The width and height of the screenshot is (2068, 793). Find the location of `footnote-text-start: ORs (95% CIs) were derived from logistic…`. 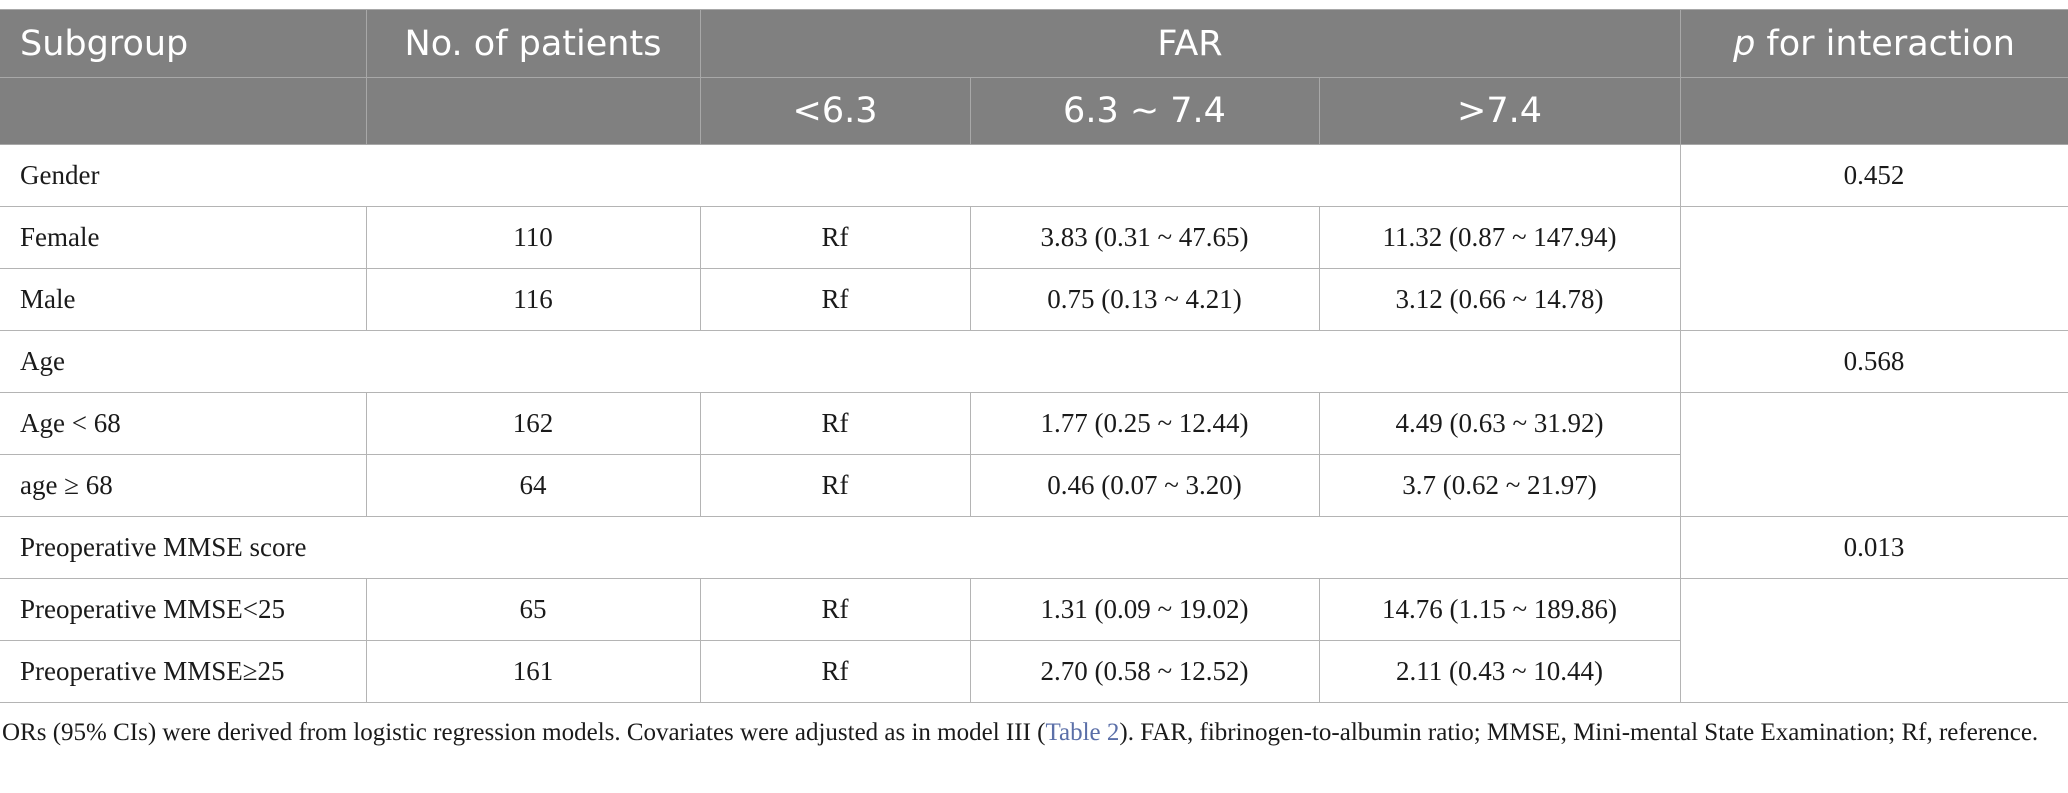

footnote-text-start: ORs (95% CIs) were derived from logistic… is located at coordinates (524, 732).